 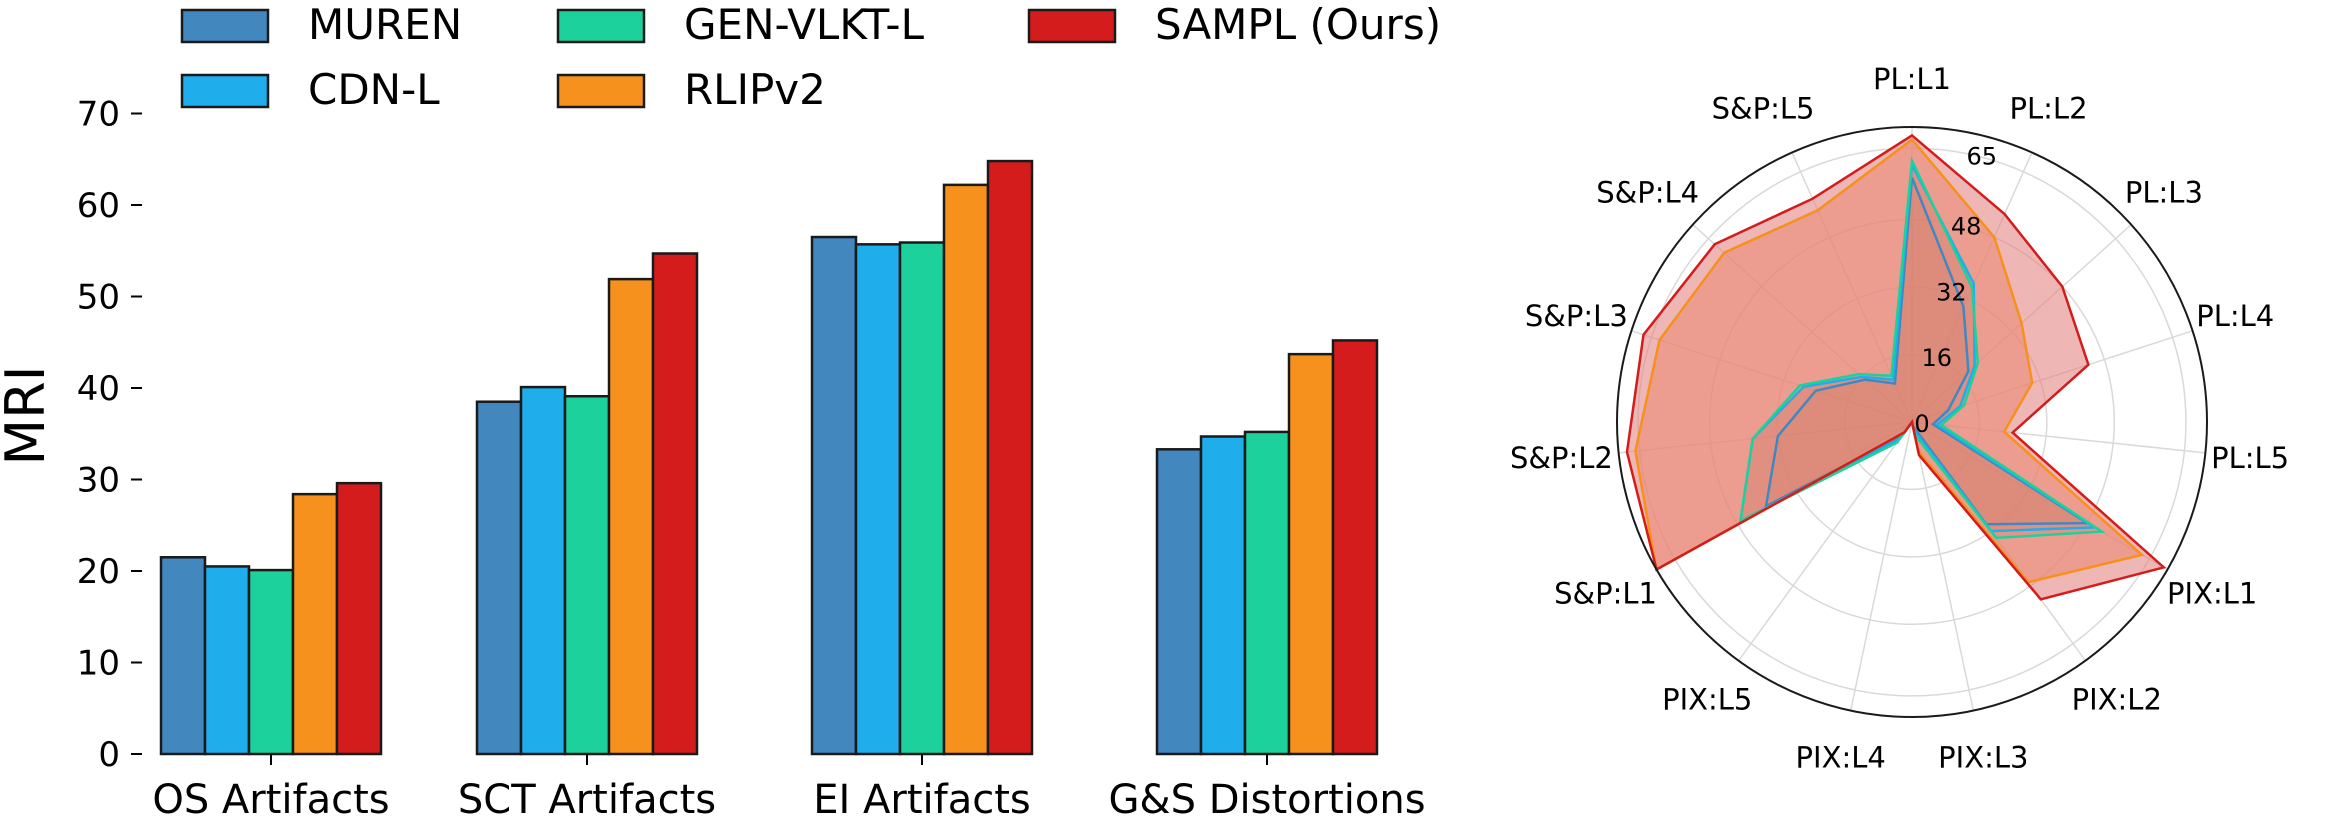 What do you see at coordinates (755, 89) in the screenshot?
I see `legend-label: RLIPv2` at bounding box center [755, 89].